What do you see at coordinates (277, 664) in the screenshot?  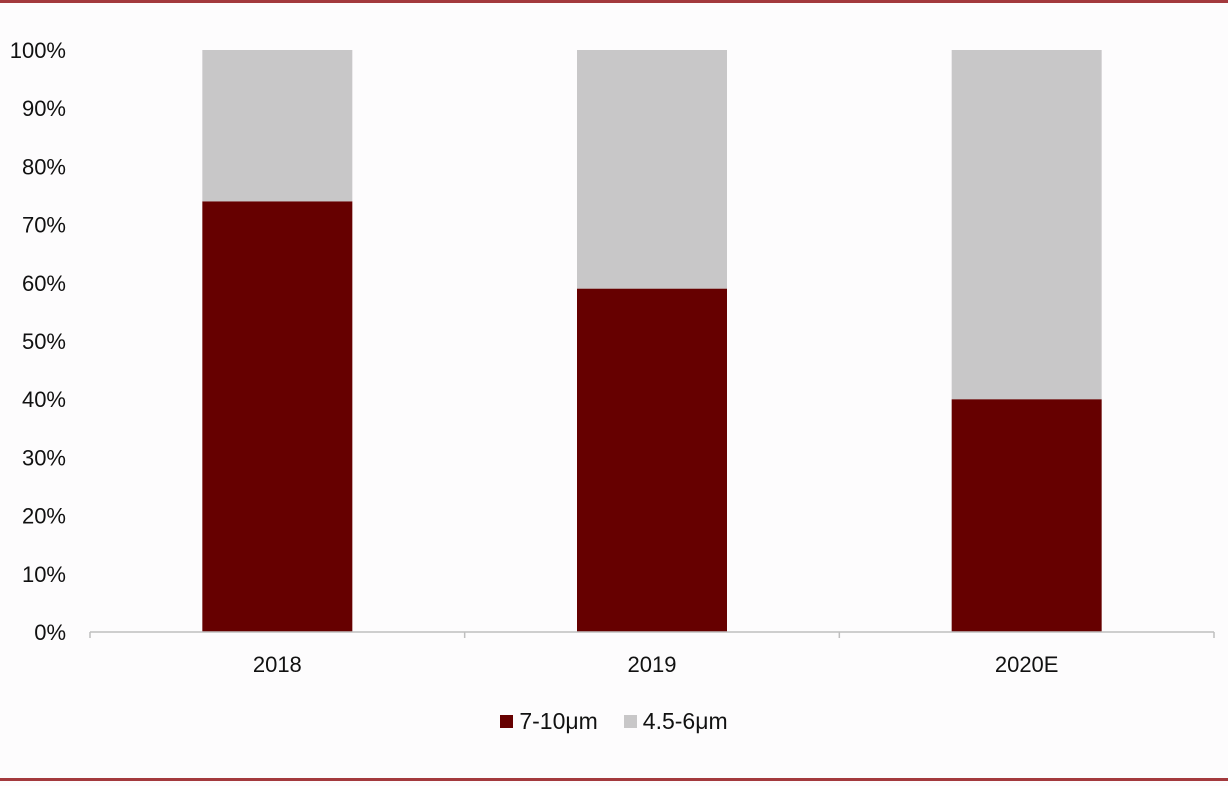 I see `x-tick-label: 2018` at bounding box center [277, 664].